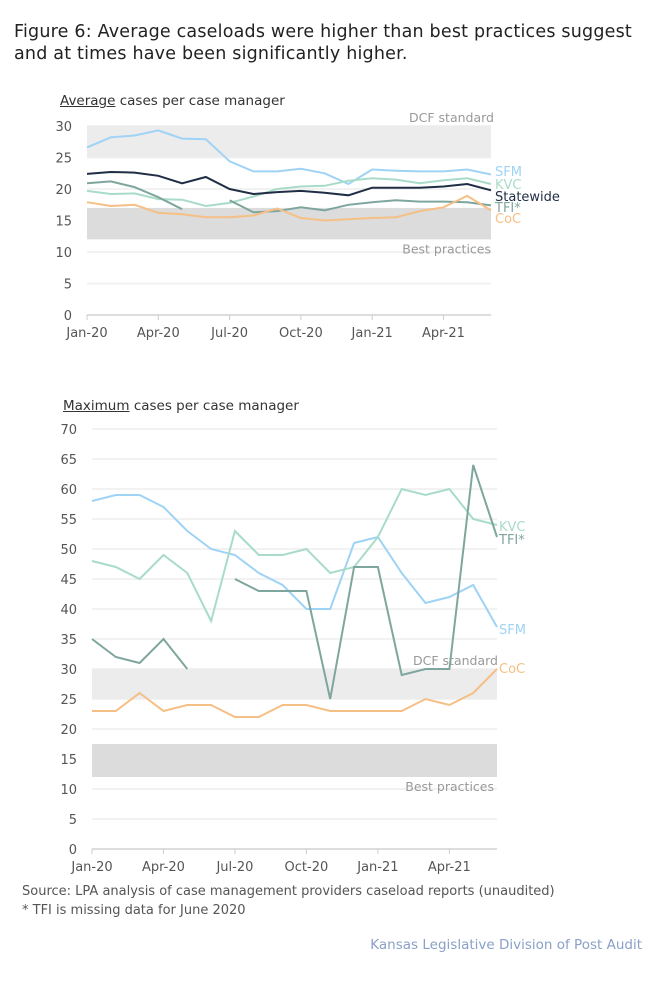  What do you see at coordinates (68, 580) in the screenshot?
I see `y-tick-label: 45` at bounding box center [68, 580].